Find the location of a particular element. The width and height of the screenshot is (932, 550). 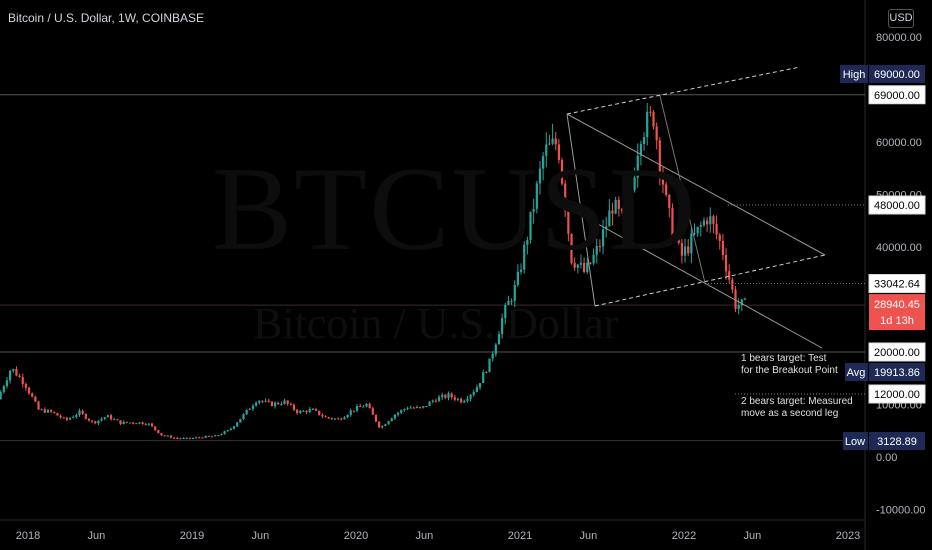

level-price-tag: 69000.00 is located at coordinates (897, 95).